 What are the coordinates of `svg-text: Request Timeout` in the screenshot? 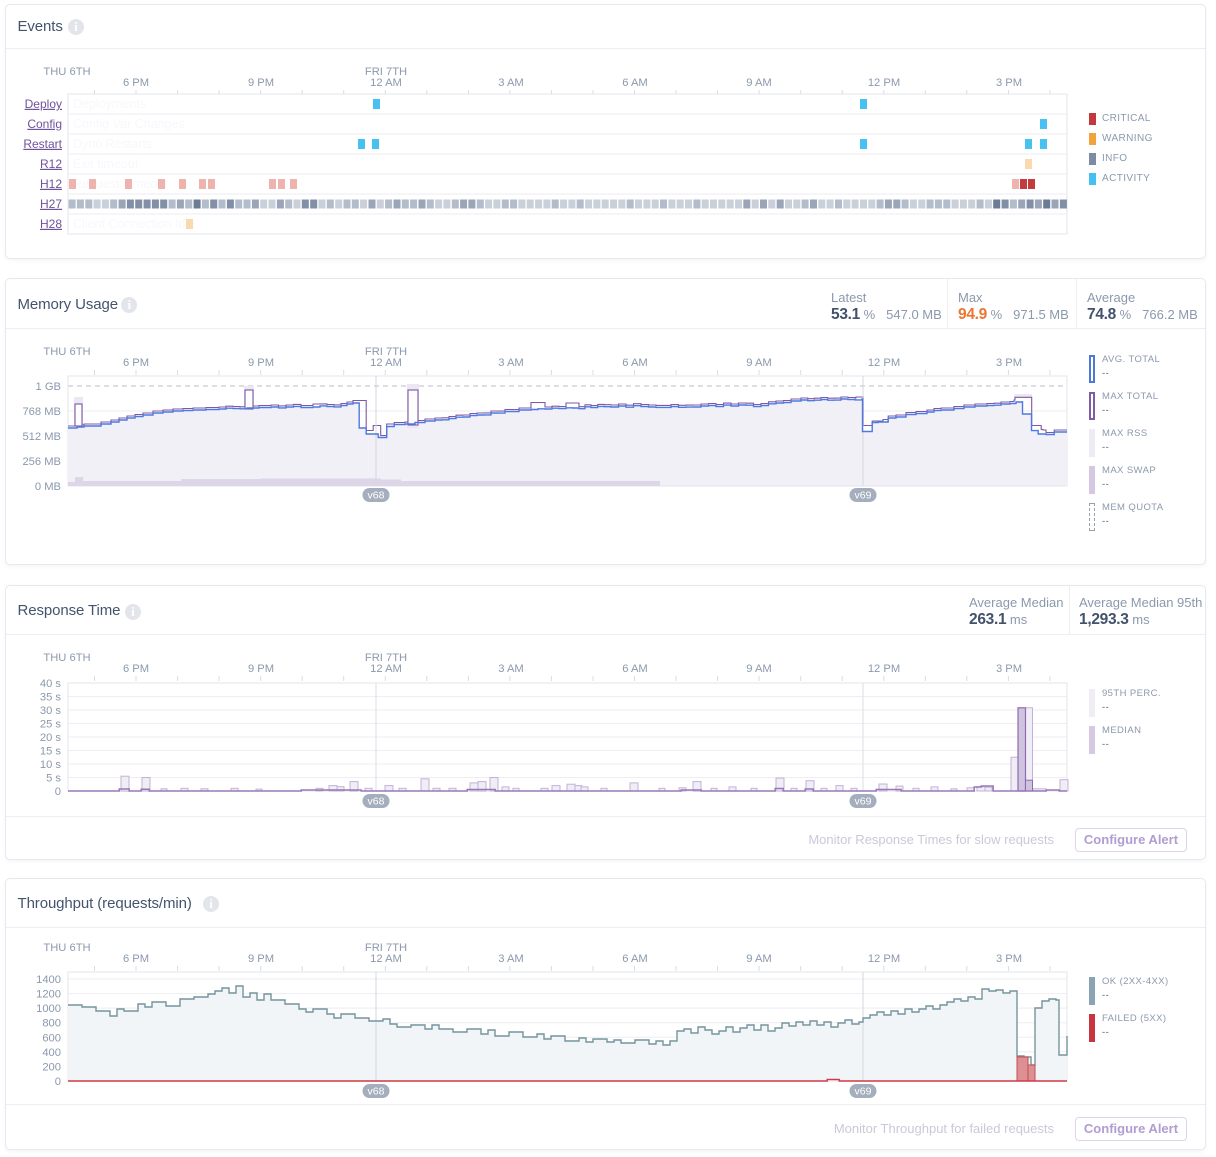 It's located at (120, 184).